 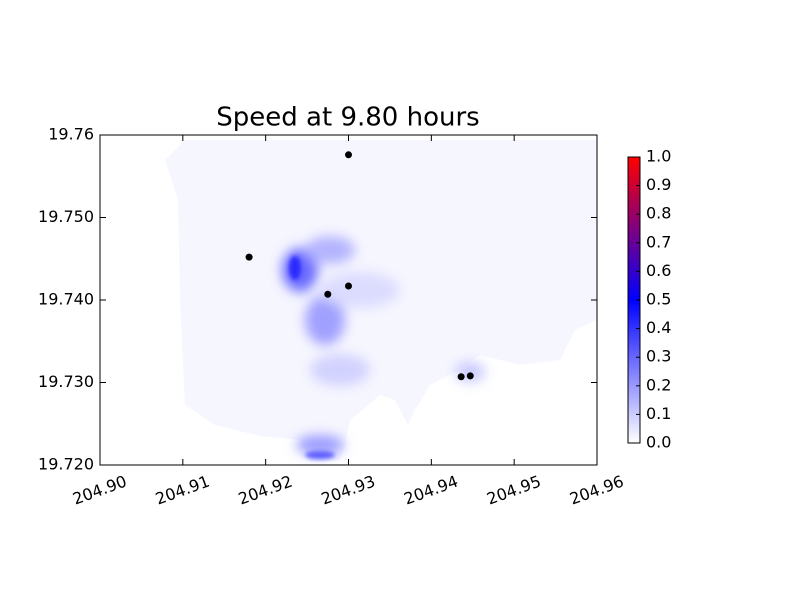 What do you see at coordinates (658, 241) in the screenshot?
I see `colorbar-tick-label: 0.7` at bounding box center [658, 241].